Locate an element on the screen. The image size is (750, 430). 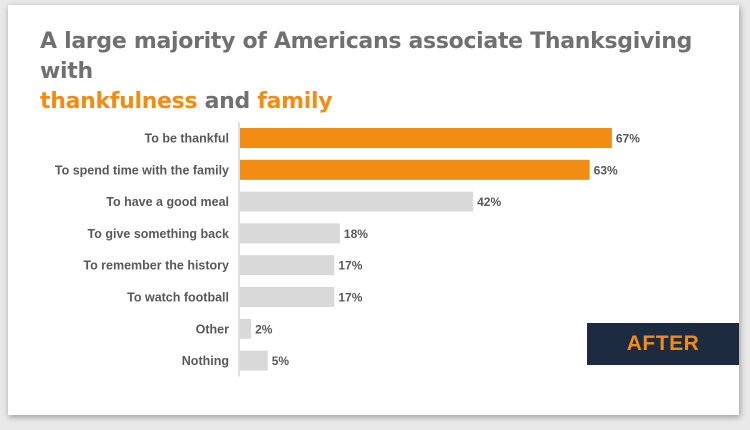
value-label: 5% is located at coordinates (281, 361).